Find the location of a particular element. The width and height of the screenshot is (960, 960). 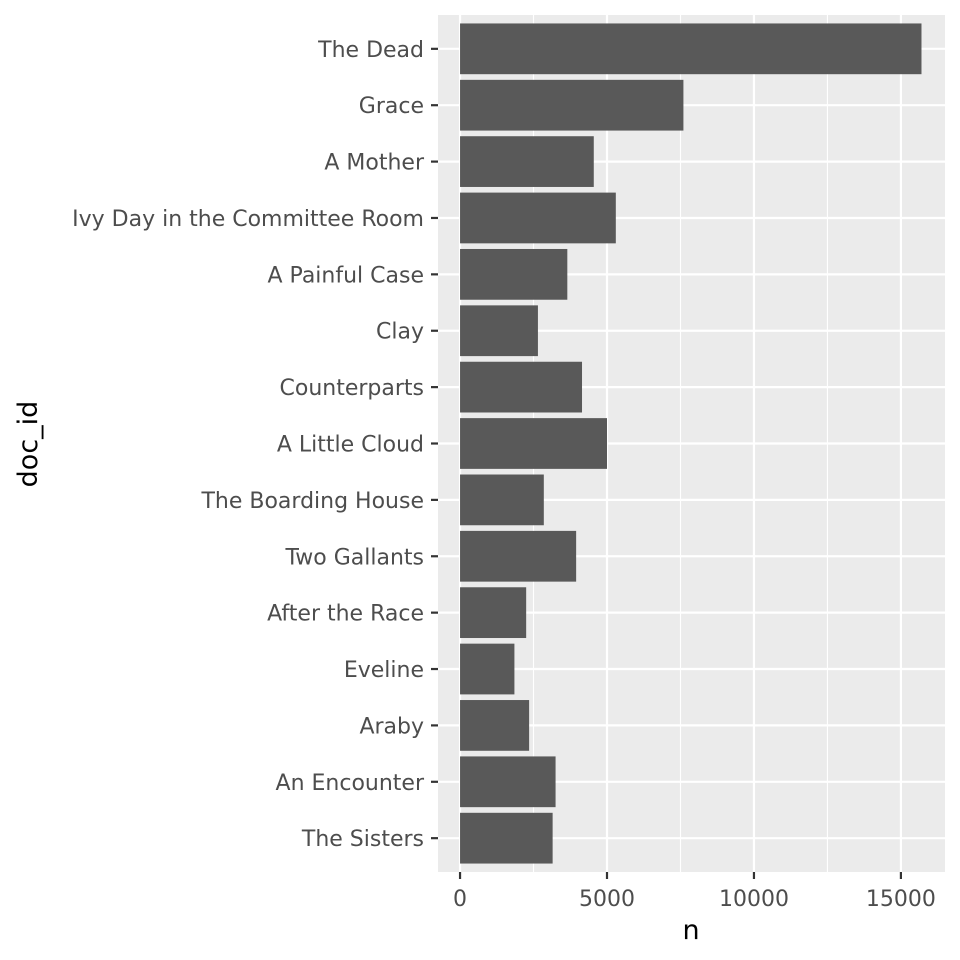

y-tick-label: After the Race is located at coordinates (345, 614).